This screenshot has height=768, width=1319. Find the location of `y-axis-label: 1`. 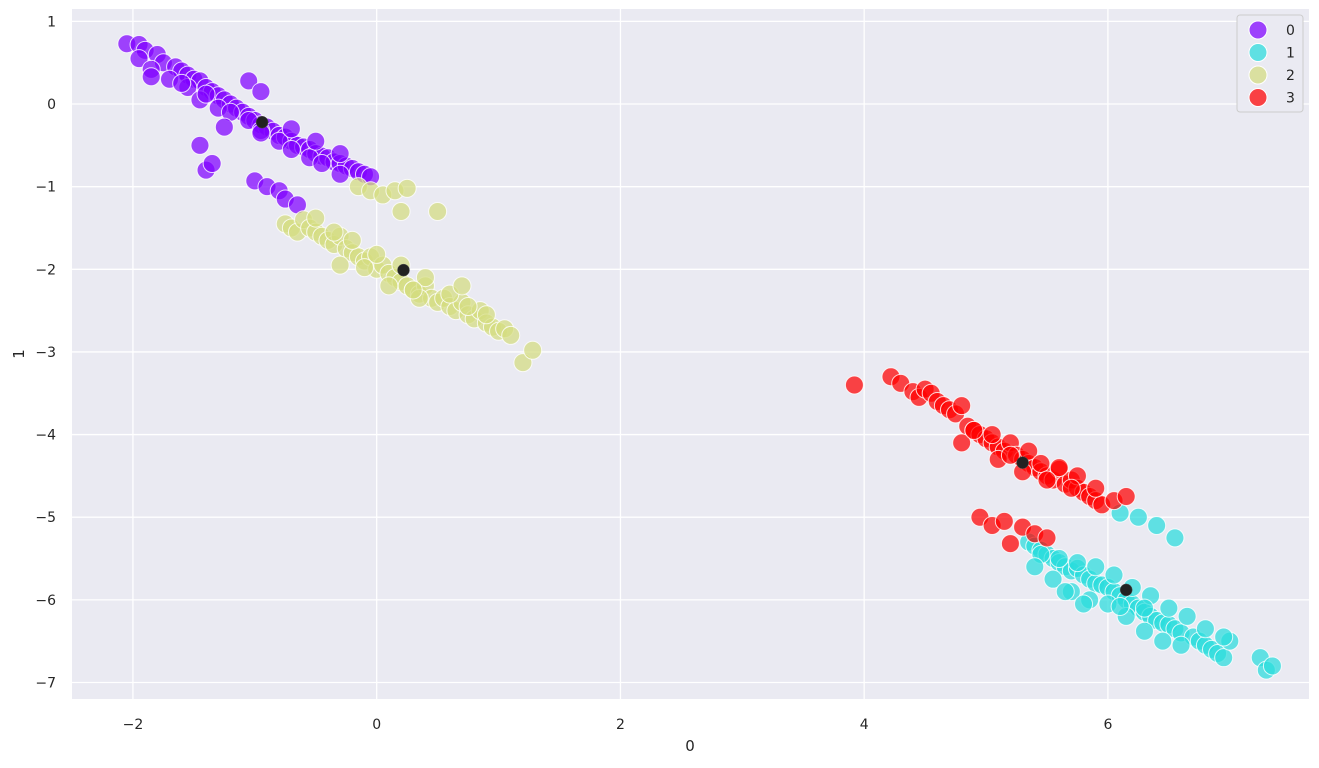

y-axis-label: 1 is located at coordinates (19, 354).